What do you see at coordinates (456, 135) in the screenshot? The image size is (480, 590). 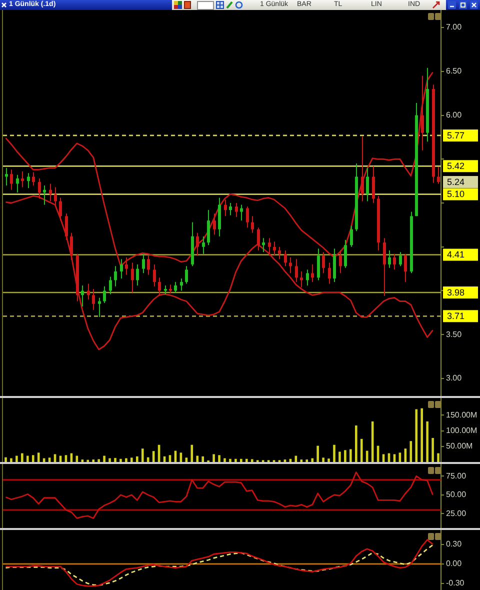 I see `ref-line-label: 5.77` at bounding box center [456, 135].